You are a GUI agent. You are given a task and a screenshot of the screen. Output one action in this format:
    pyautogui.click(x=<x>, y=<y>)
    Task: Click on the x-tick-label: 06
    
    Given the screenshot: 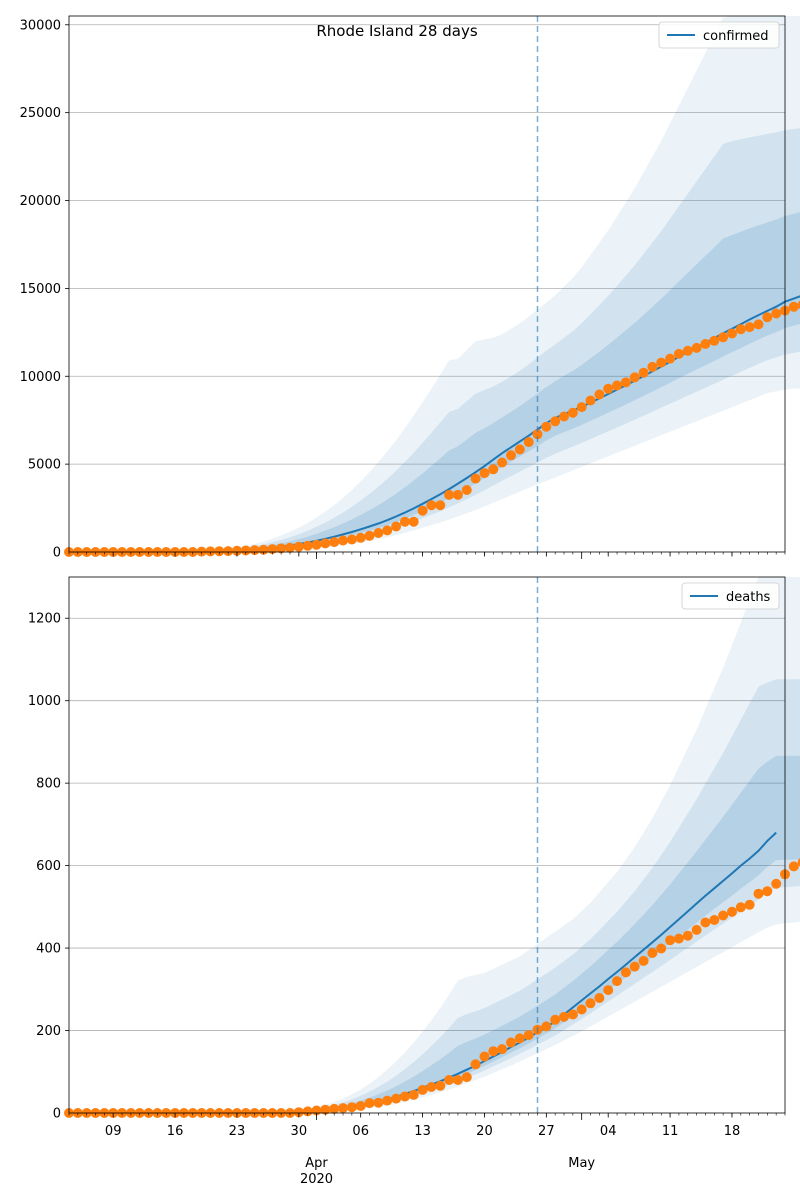 What is the action you would take?
    pyautogui.click(x=360, y=1131)
    